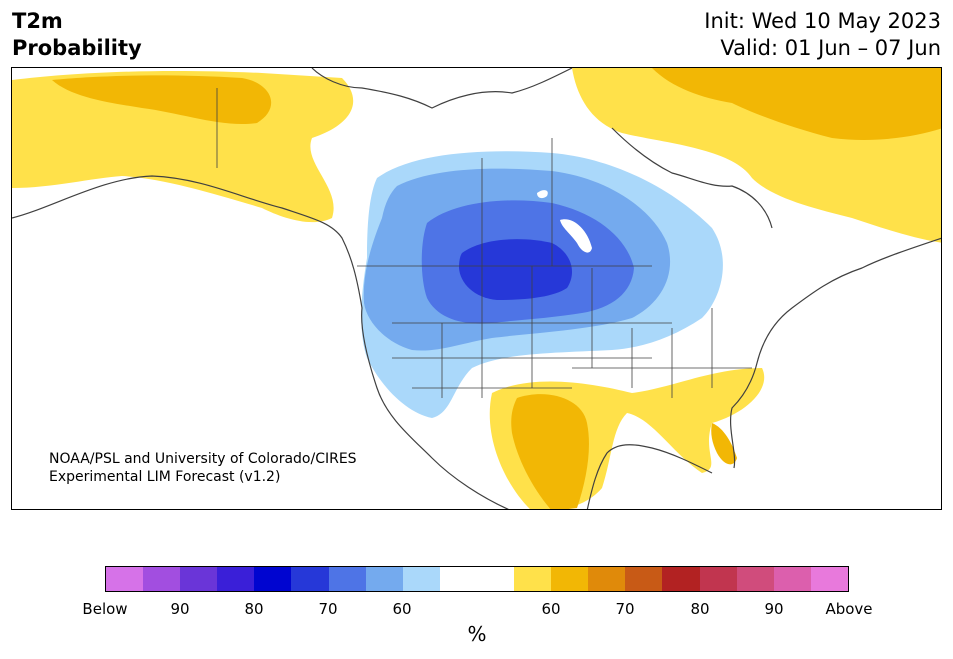 Image resolution: width=953 pixels, height=659 pixels. What do you see at coordinates (796, 104) in the screenshot?
I see `hot-region-northeast` at bounding box center [796, 104].